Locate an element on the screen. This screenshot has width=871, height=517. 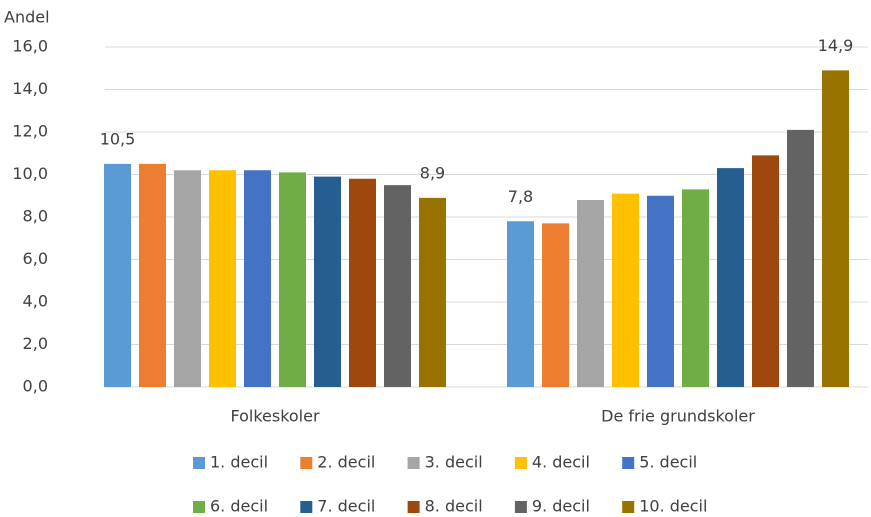
legend-label: 8. decil is located at coordinates (454, 506).